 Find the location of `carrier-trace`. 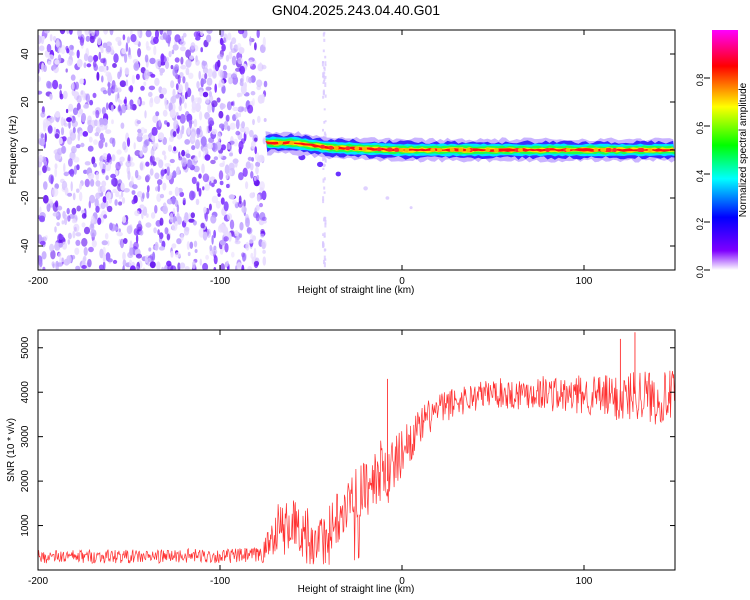

carrier-trace is located at coordinates (470, 147).